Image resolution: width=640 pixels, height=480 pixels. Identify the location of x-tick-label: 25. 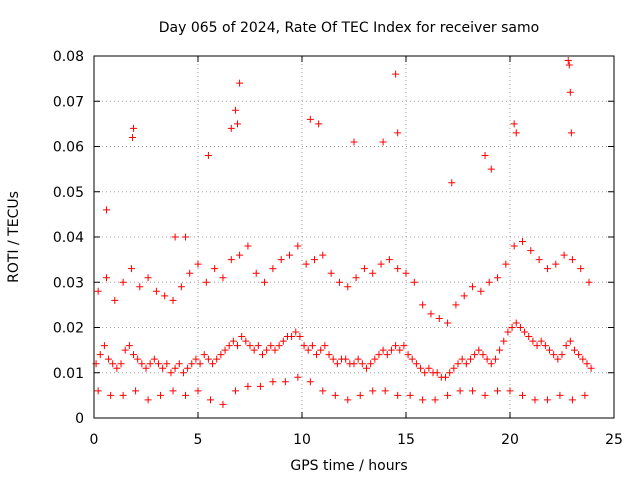
(614, 440).